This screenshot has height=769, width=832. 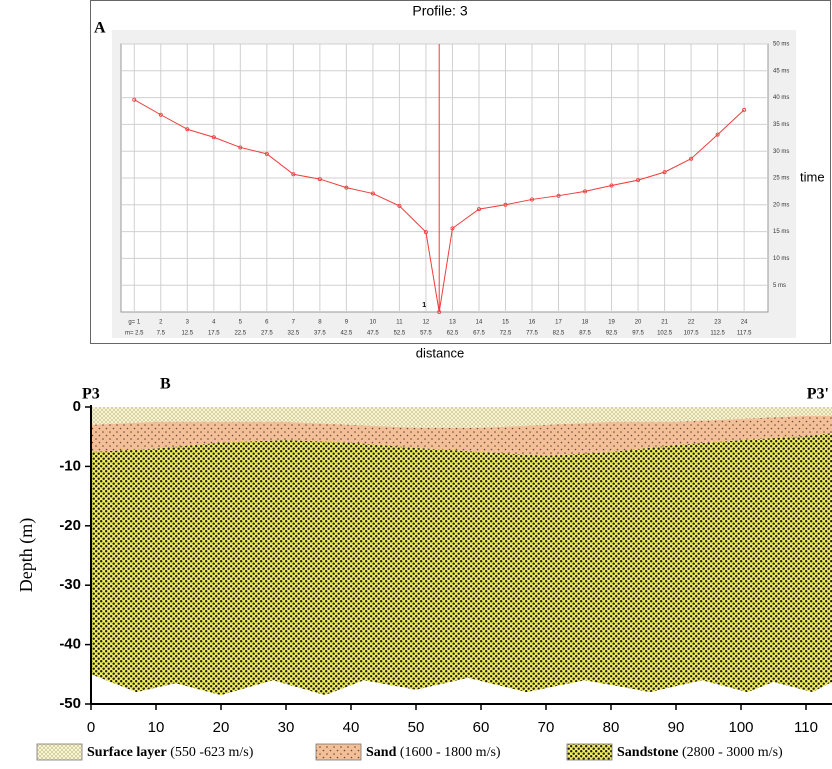 What do you see at coordinates (453, 334) in the screenshot?
I see `x-tick-label: 62.5` at bounding box center [453, 334].